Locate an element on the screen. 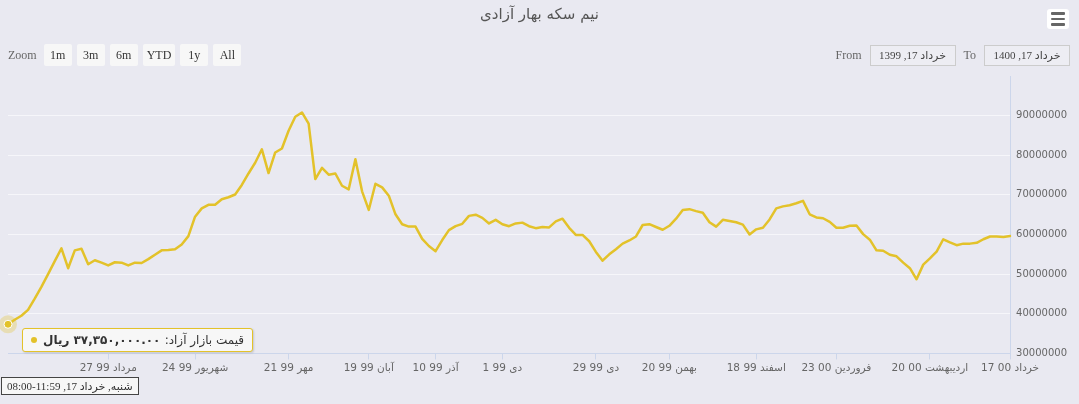 This screenshot has height=404, width=1079. x-tick-label: 19 آبان 99 is located at coordinates (369, 367).